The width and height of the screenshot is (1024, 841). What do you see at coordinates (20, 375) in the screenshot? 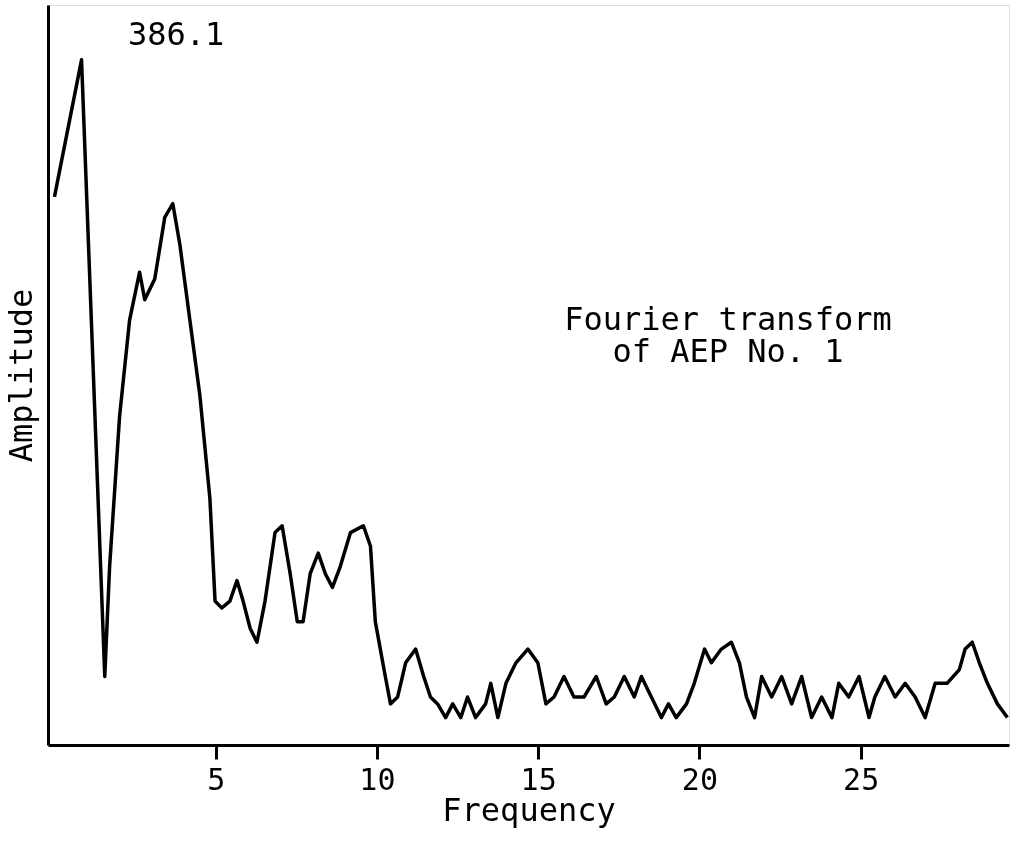
I see `y-axis-title: Amplitude` at bounding box center [20, 375].